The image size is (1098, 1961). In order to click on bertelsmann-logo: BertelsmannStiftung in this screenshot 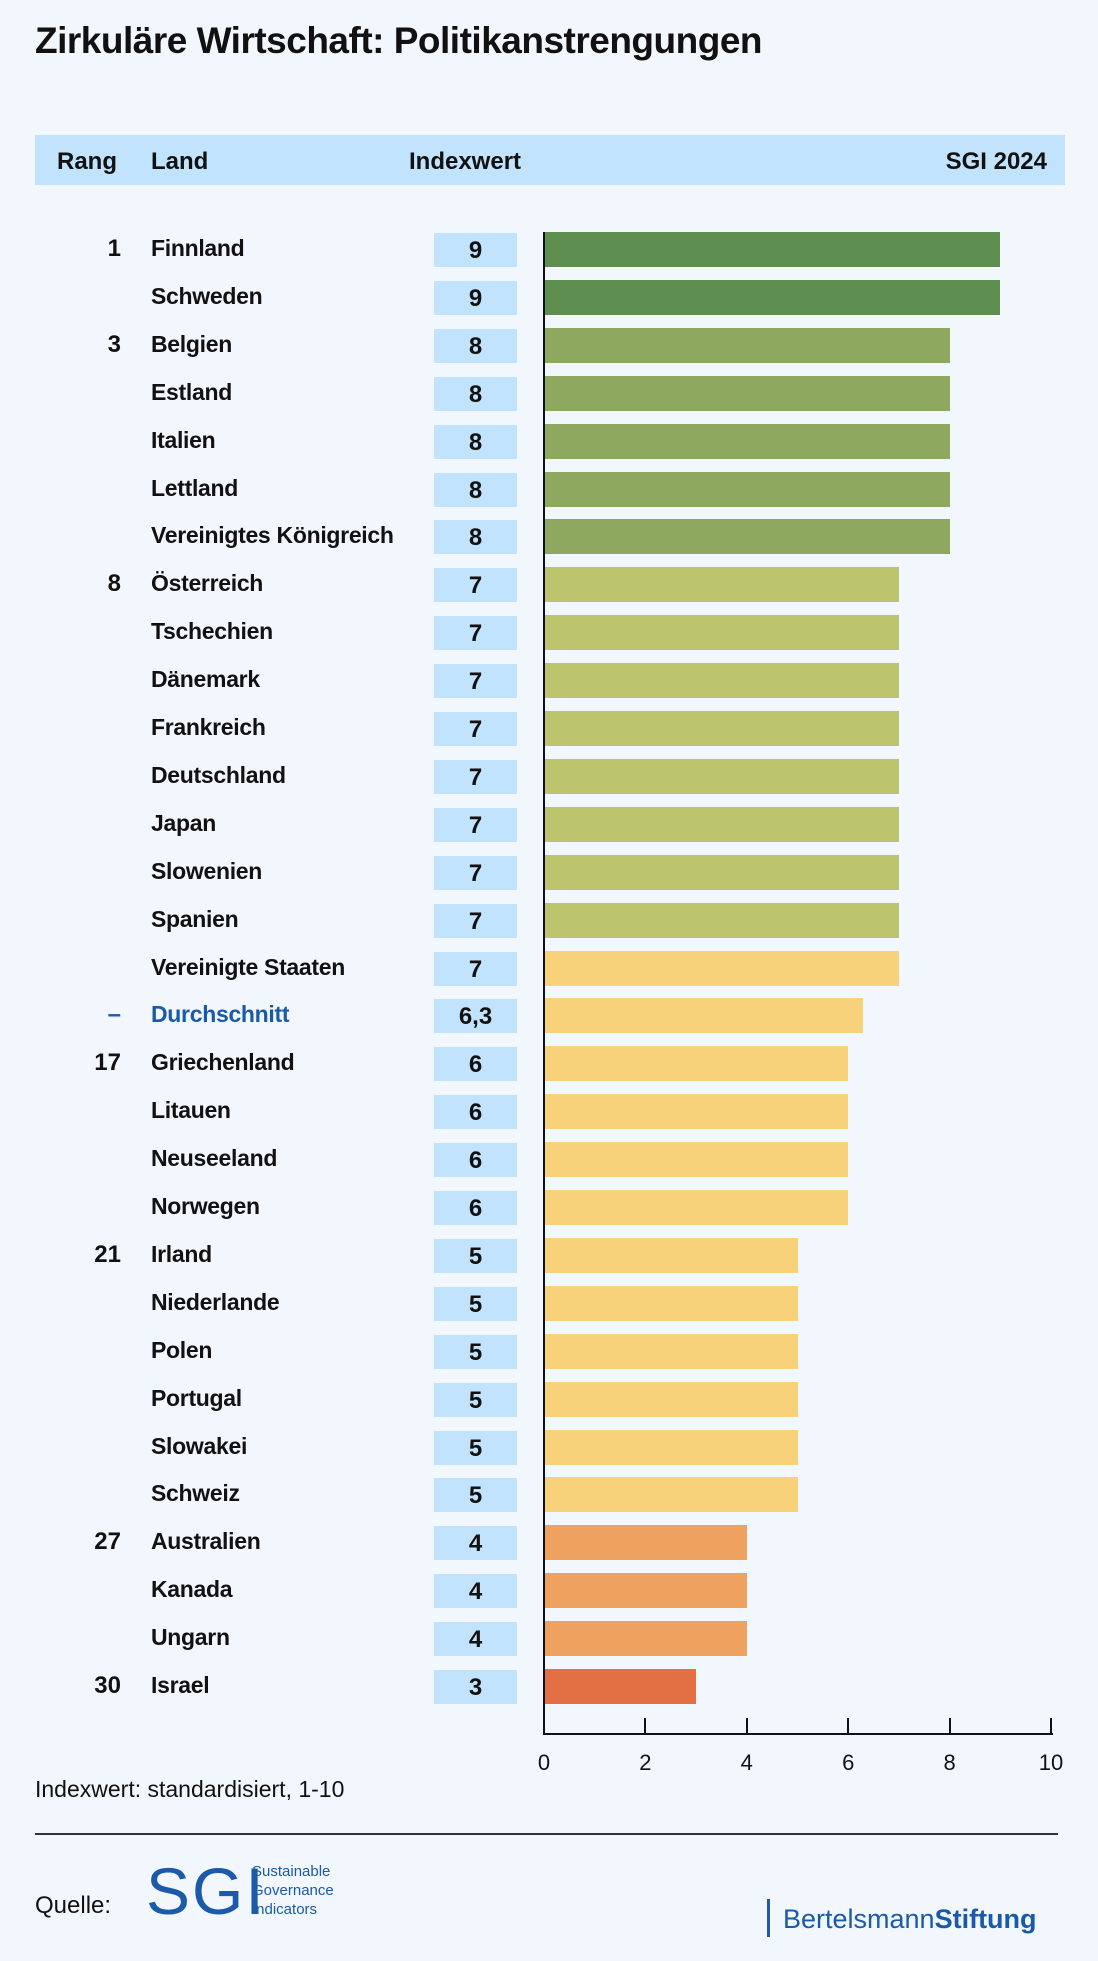, I will do `click(910, 1919)`.